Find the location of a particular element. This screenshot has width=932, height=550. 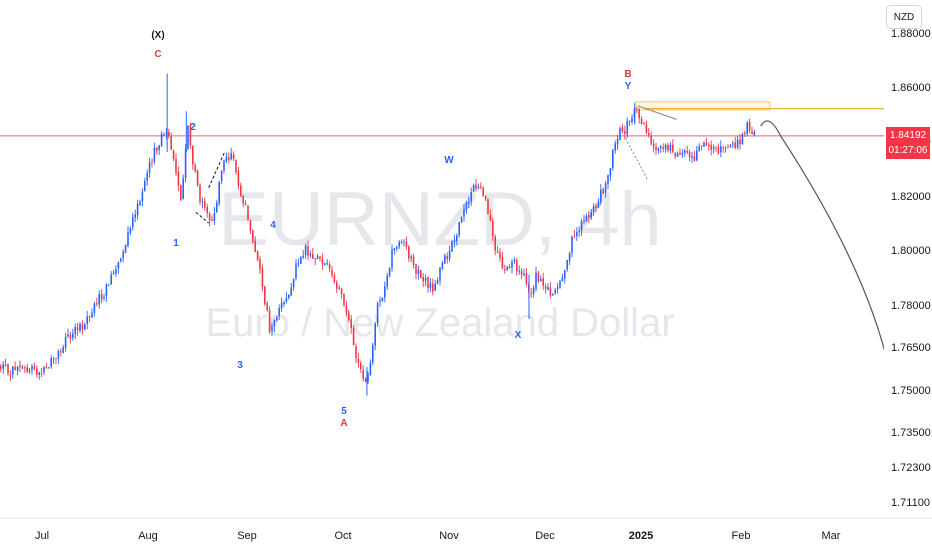

last-price-badge: 1.84192 01:27:06 is located at coordinates (908, 143).